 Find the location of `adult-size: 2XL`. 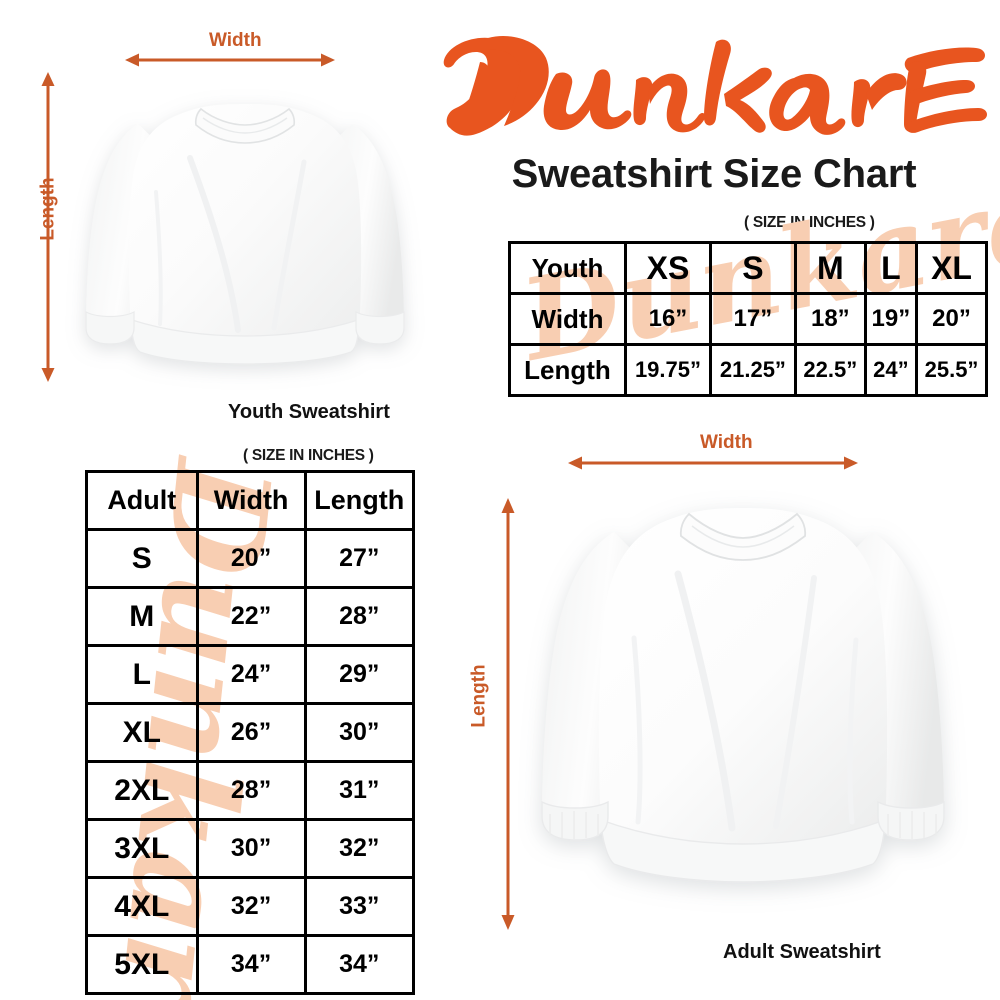

adult-size: 2XL is located at coordinates (142, 790).